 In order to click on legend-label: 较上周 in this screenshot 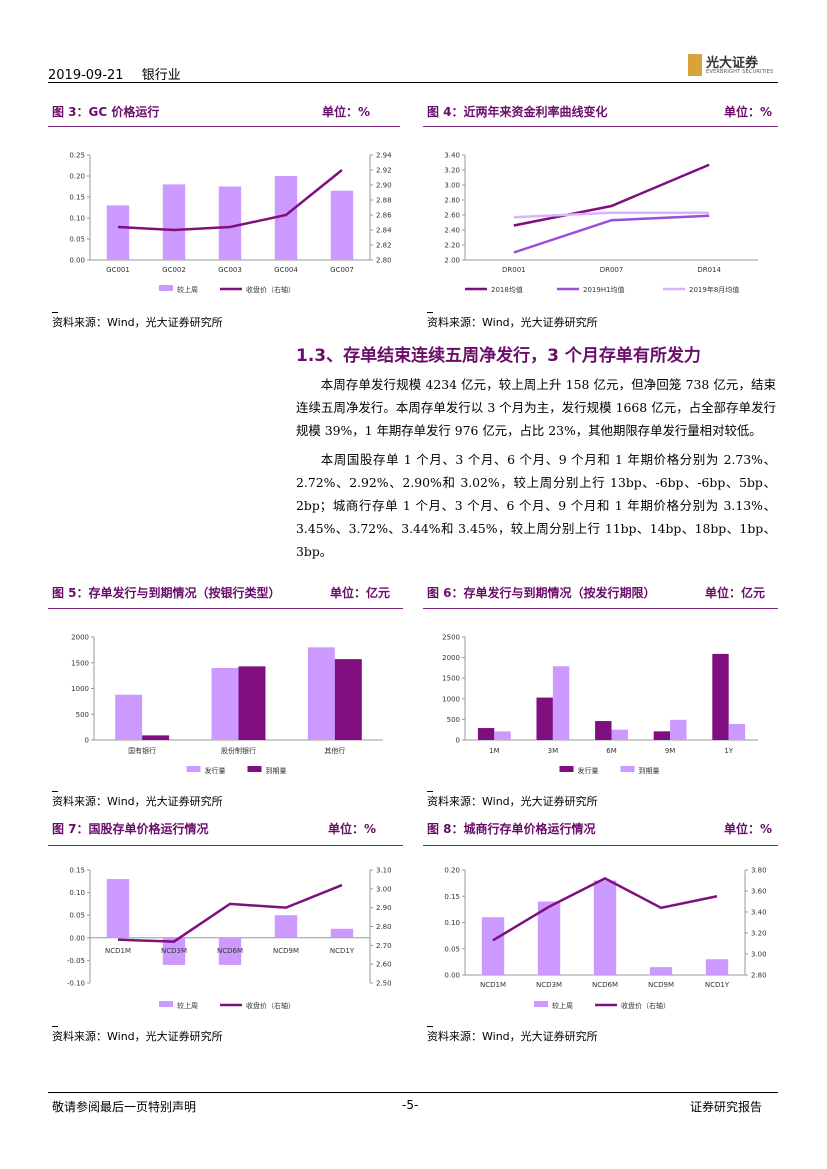, I will do `click(187, 1005)`.